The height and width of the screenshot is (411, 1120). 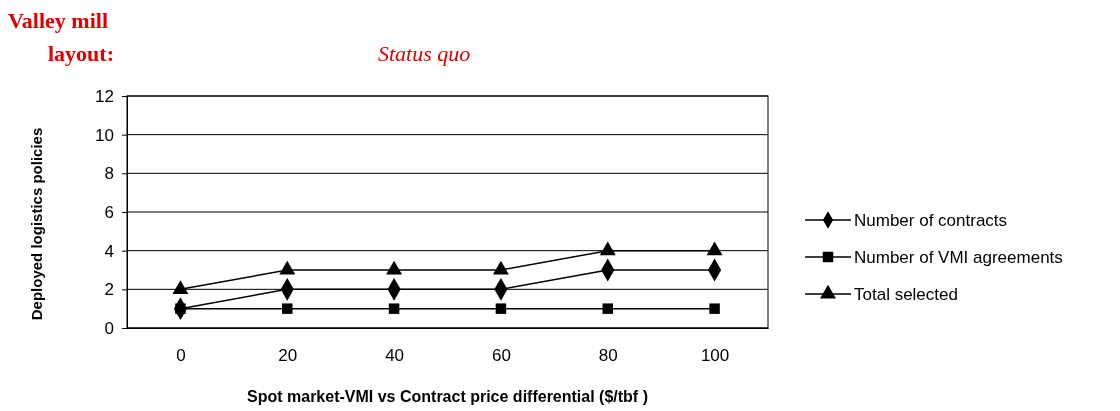 What do you see at coordinates (501, 356) in the screenshot?
I see `x-tick-label: 60` at bounding box center [501, 356].